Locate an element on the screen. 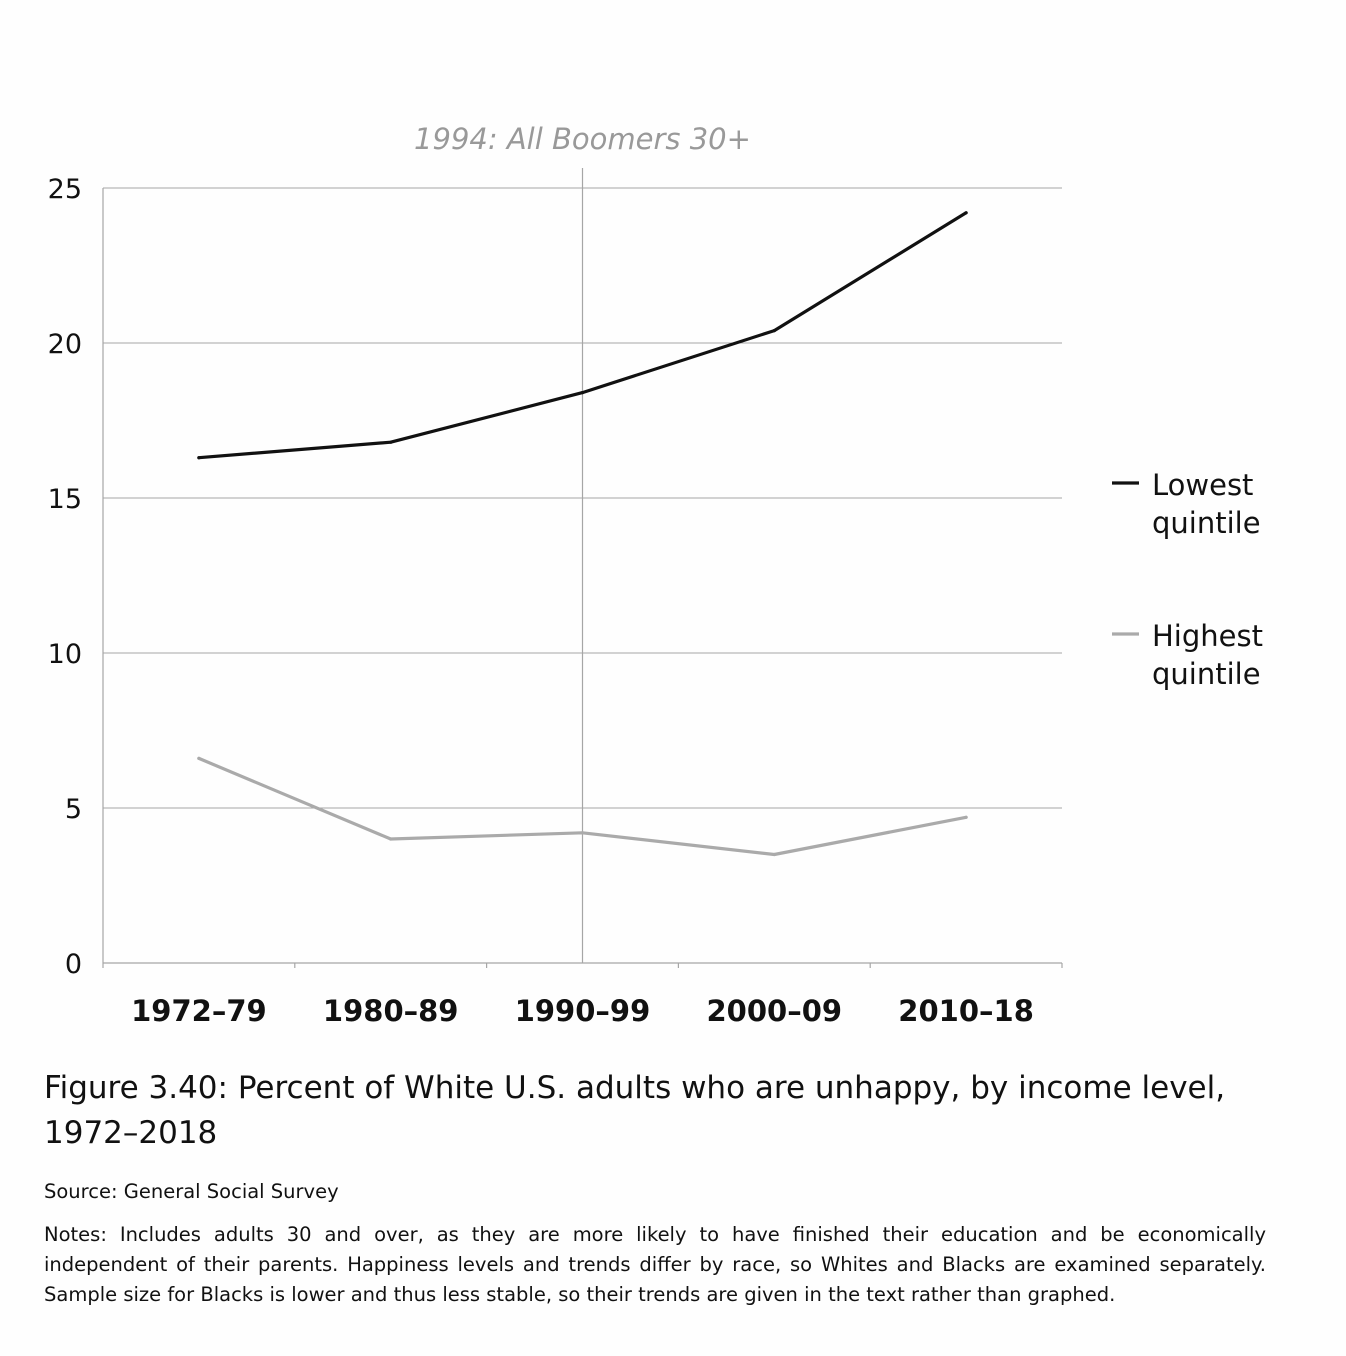 The image size is (1346, 1356). y-tick-label-10: 10 is located at coordinates (65, 654).